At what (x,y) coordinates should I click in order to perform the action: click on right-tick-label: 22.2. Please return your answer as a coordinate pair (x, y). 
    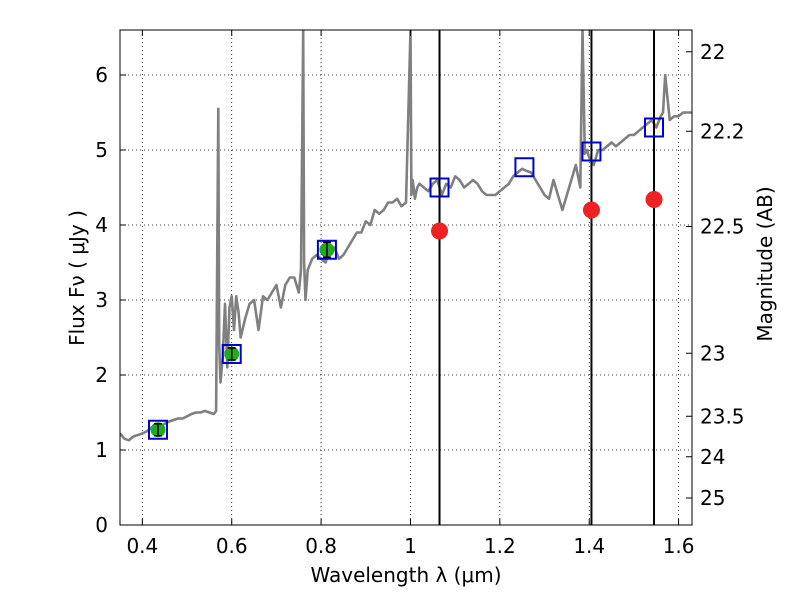
    Looking at the image, I should click on (722, 131).